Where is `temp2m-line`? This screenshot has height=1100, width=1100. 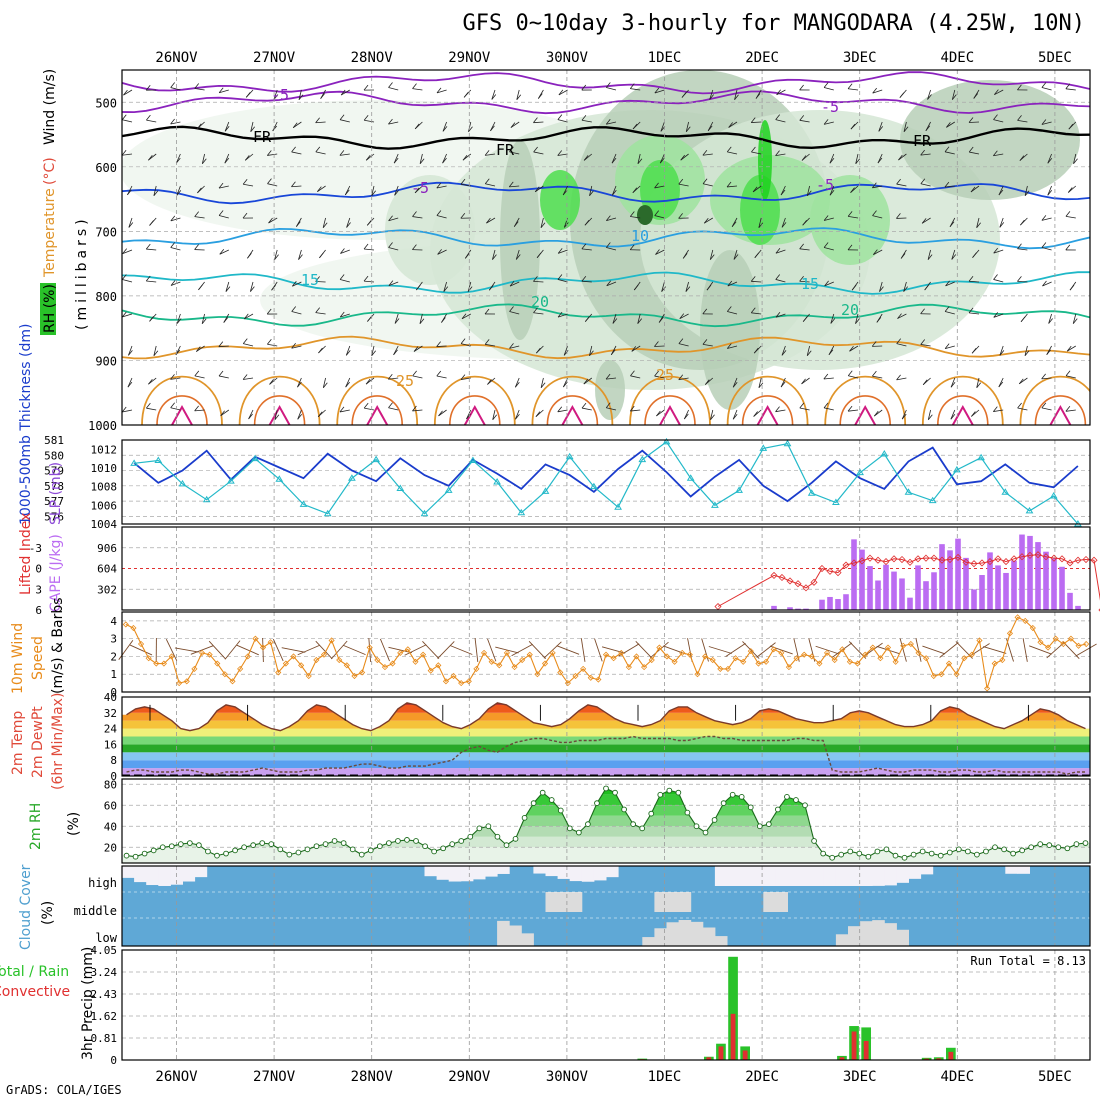
temp2m-line is located at coordinates (606, 717).